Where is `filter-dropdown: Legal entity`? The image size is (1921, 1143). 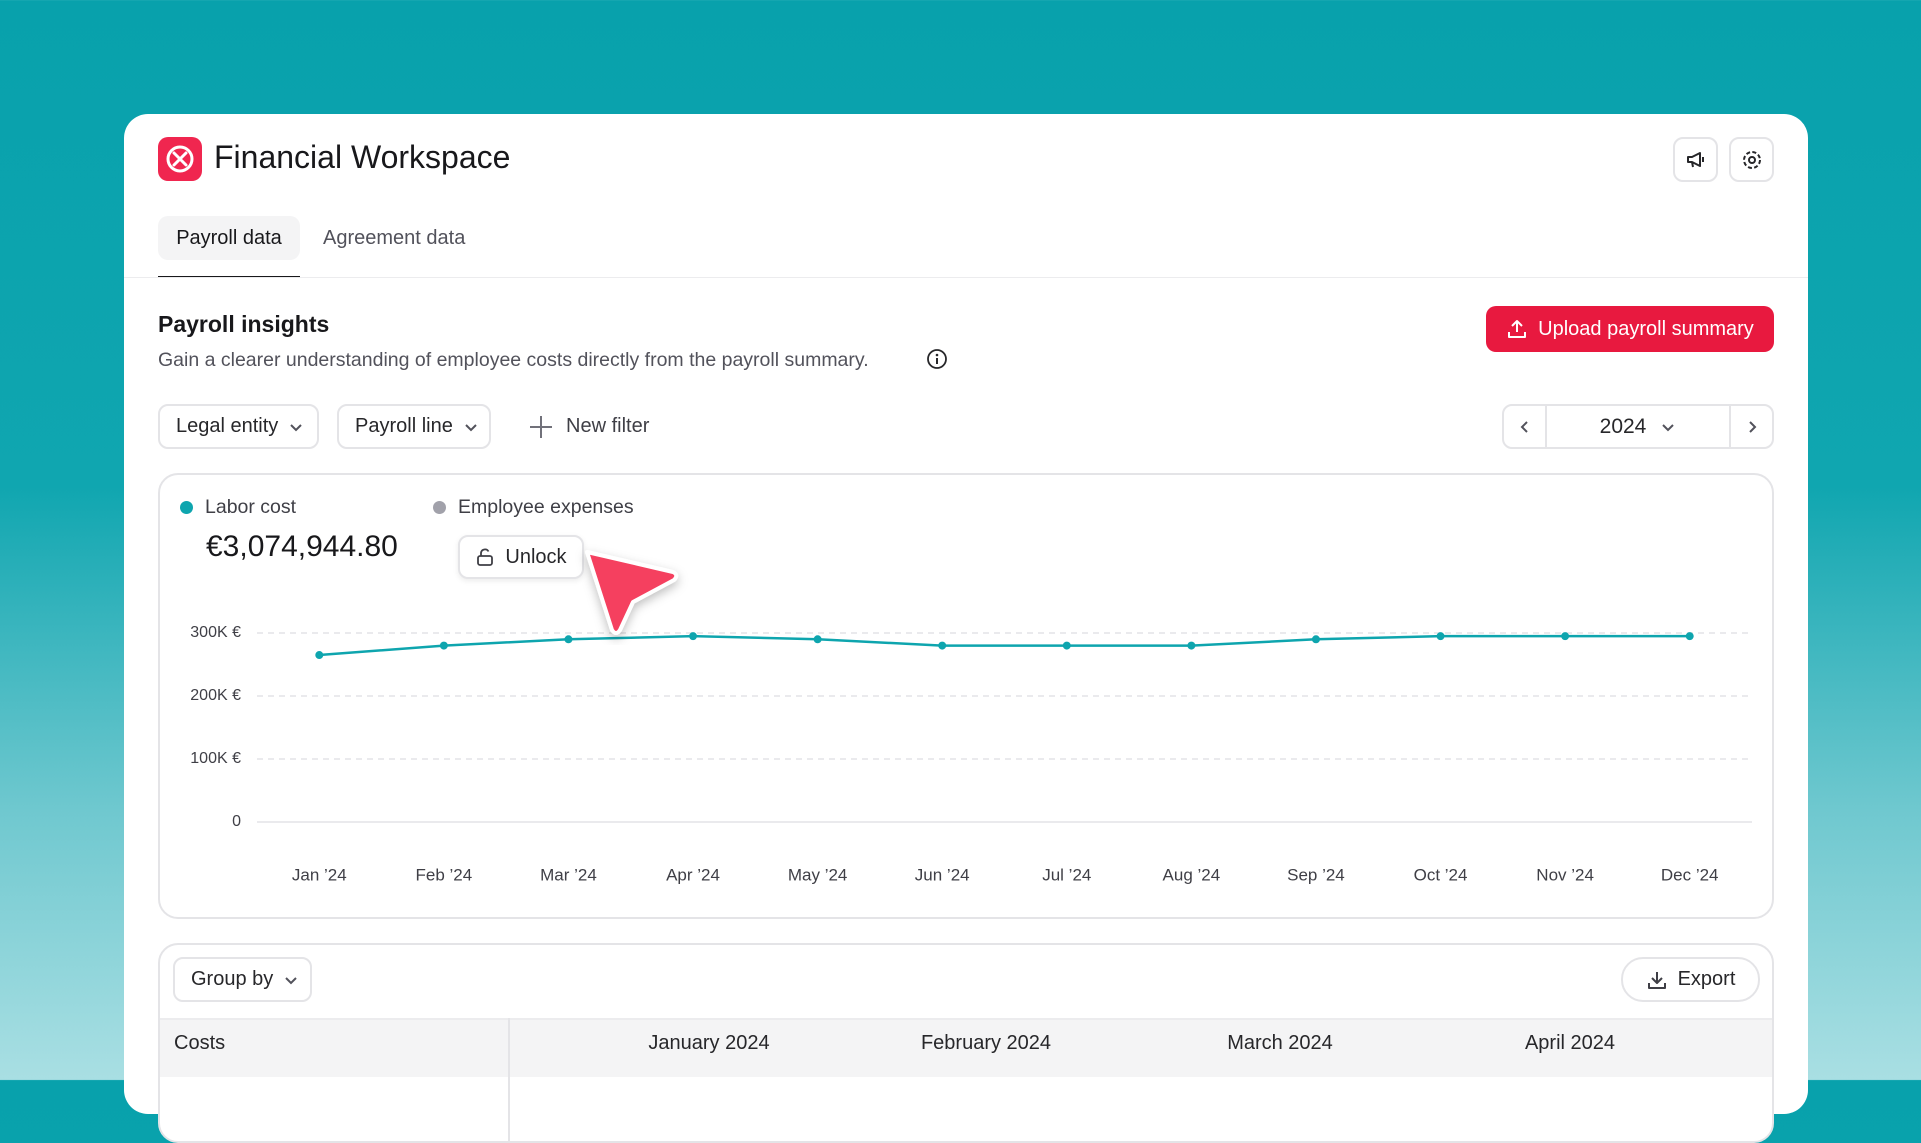
filter-dropdown: Legal entity is located at coordinates (238, 426).